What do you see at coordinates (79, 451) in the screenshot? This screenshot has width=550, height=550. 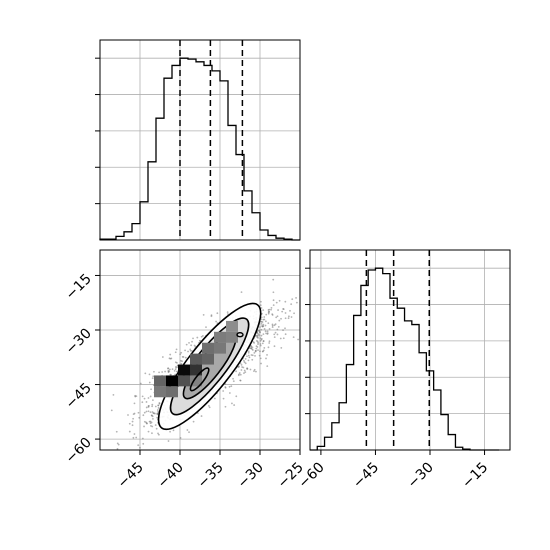 I see `y-tick-label: −60` at bounding box center [79, 451].